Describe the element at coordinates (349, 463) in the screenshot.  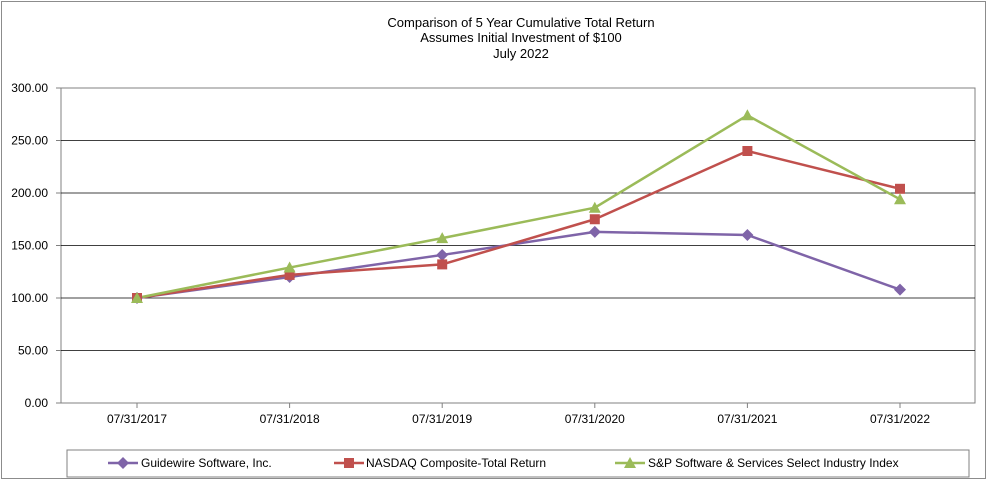
I see `legend-marker-square` at that location.